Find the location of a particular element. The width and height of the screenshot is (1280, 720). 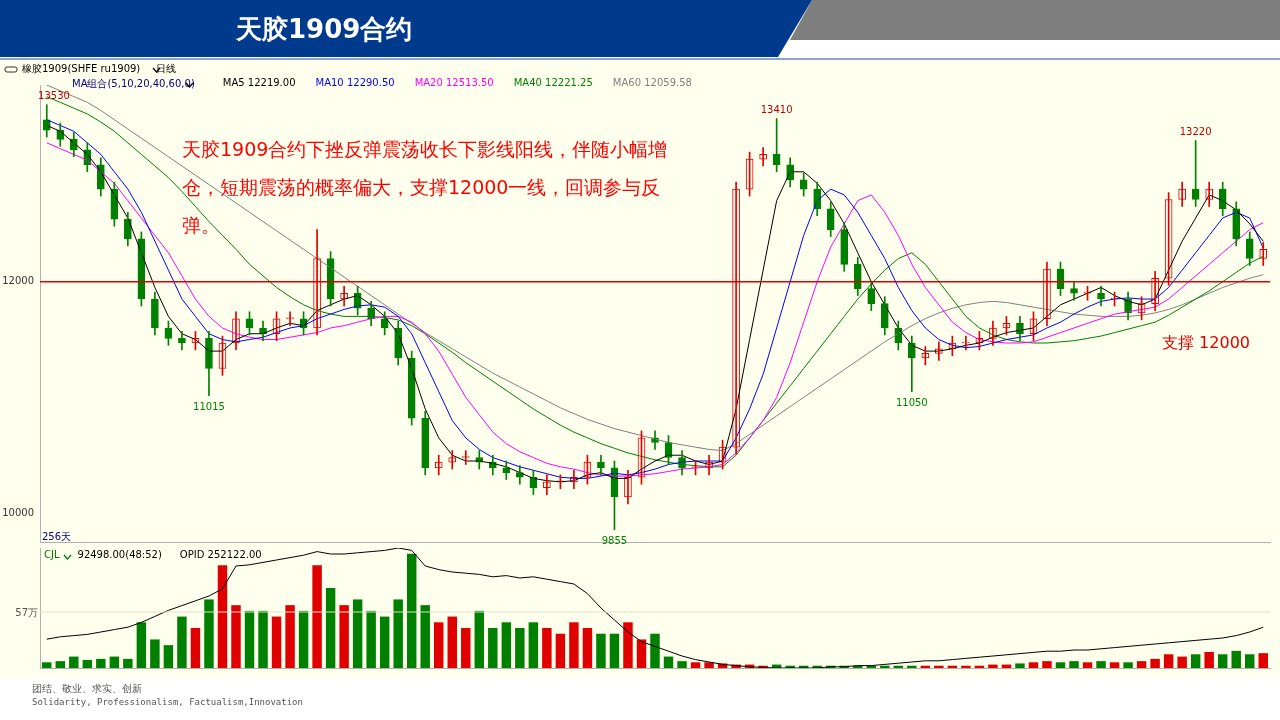

text: MA40 12221.25 is located at coordinates (553, 83).